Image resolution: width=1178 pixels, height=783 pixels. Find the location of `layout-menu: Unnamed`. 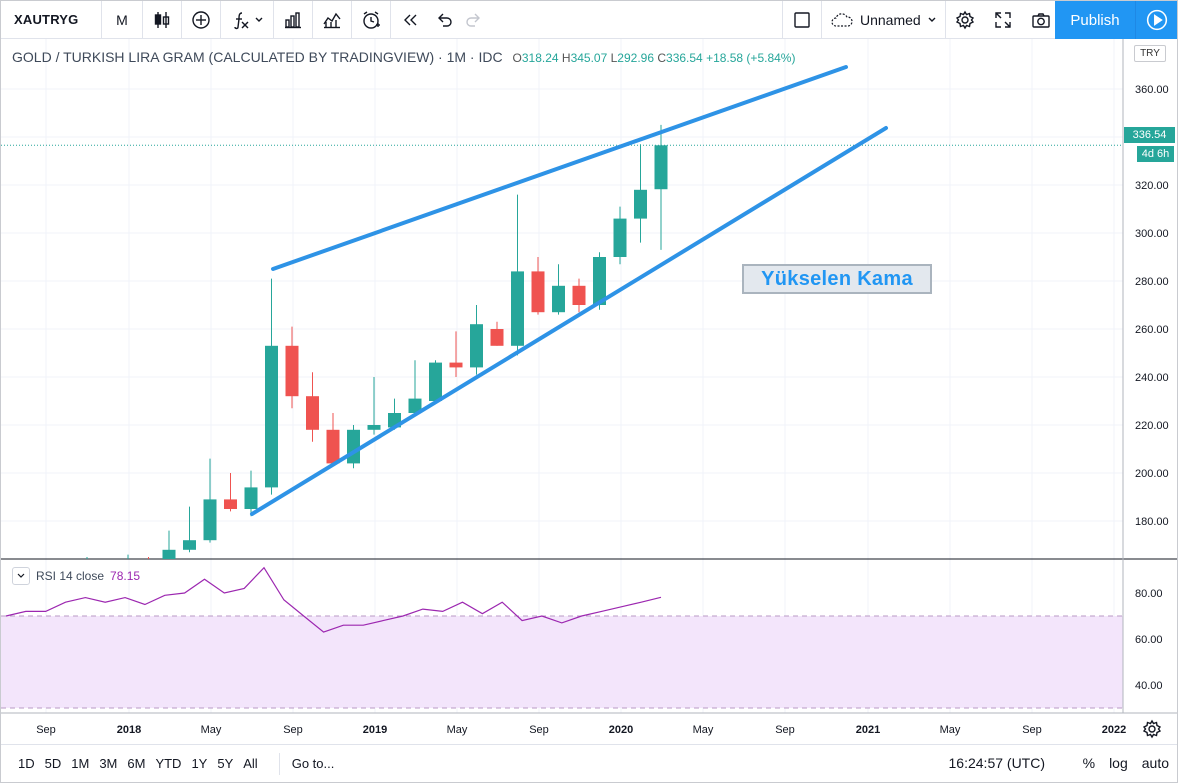

layout-menu: Unnamed is located at coordinates (883, 20).